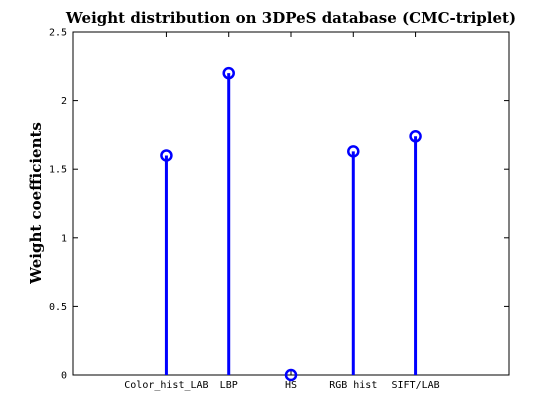 This screenshot has height=420, width=560. Describe the element at coordinates (229, 385) in the screenshot. I see `x-tick-label: LBP` at that location.